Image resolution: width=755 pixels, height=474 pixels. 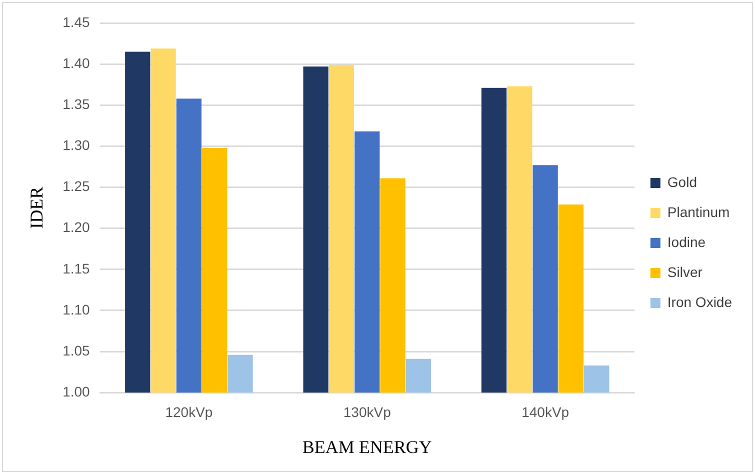 What do you see at coordinates (76, 22) in the screenshot?
I see `y-tick-label: 1.45` at bounding box center [76, 22].